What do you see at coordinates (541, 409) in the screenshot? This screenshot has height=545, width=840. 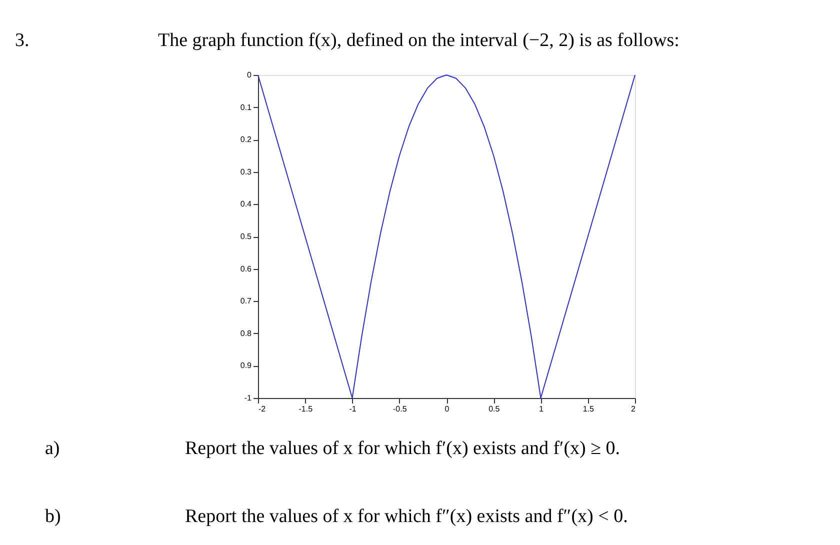 I see `x-tick-label: 1` at bounding box center [541, 409].